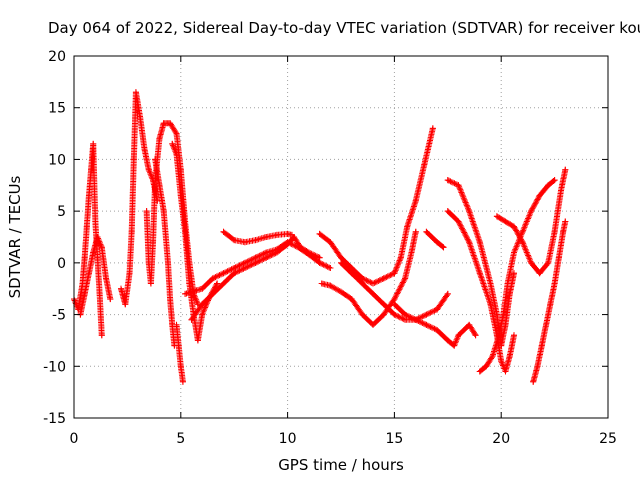 The image size is (640, 480). Describe the element at coordinates (180, 439) in the screenshot. I see `x-tick-label: 5` at that location.